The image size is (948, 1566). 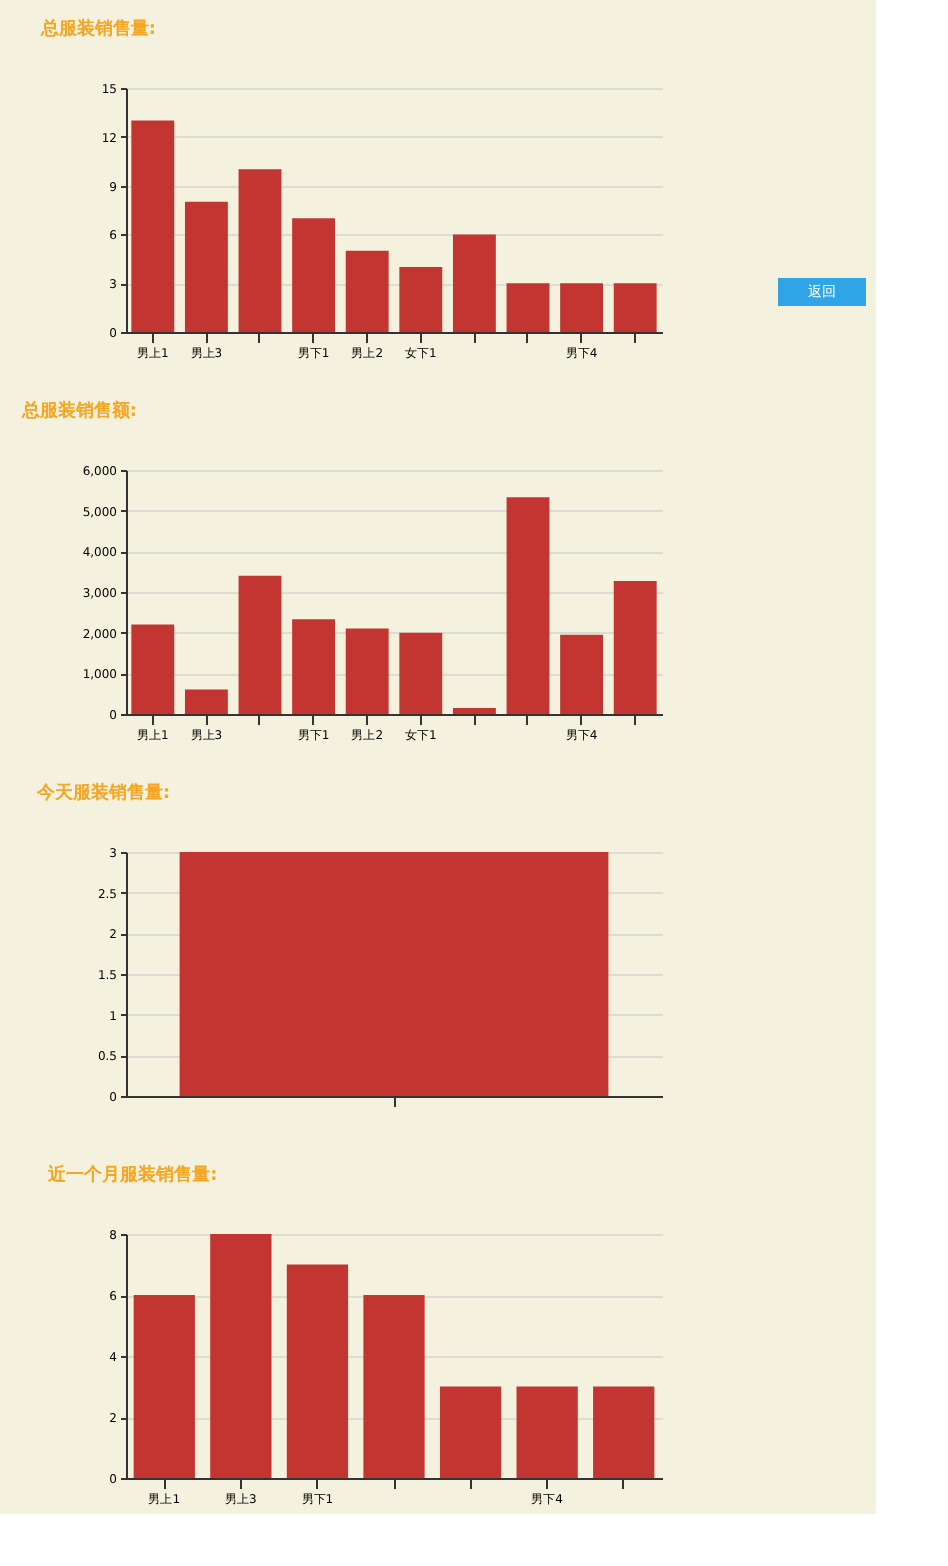 What do you see at coordinates (102, 793) in the screenshot?
I see `chart-title: 今天服装销售量:` at bounding box center [102, 793].